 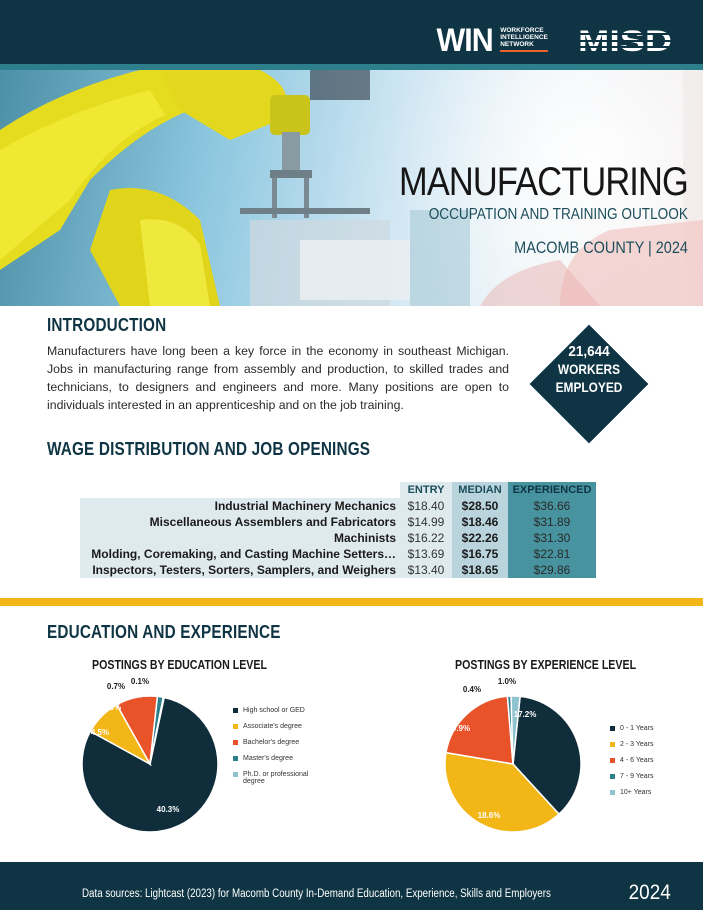 What do you see at coordinates (637, 776) in the screenshot?
I see `legend-label: 7 - 9 Years` at bounding box center [637, 776].